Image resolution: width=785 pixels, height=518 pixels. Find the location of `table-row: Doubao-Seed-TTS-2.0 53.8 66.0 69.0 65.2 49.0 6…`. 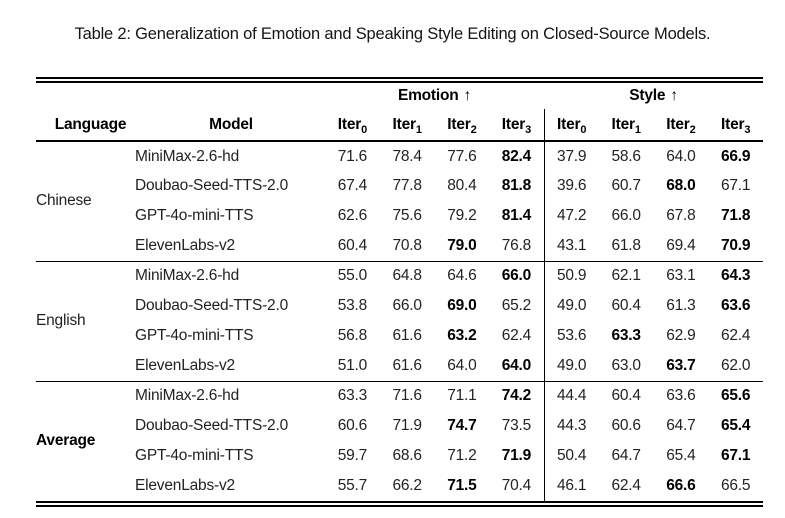

table-row: Doubao-Seed-TTS-2.0 53.8 66.0 69.0 65.2 49.0 6… is located at coordinates (399, 306).